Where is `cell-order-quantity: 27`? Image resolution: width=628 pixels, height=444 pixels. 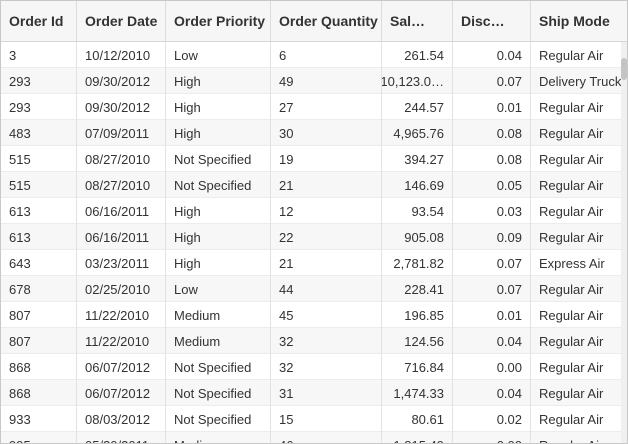 cell-order-quantity: 27 is located at coordinates (326, 107).